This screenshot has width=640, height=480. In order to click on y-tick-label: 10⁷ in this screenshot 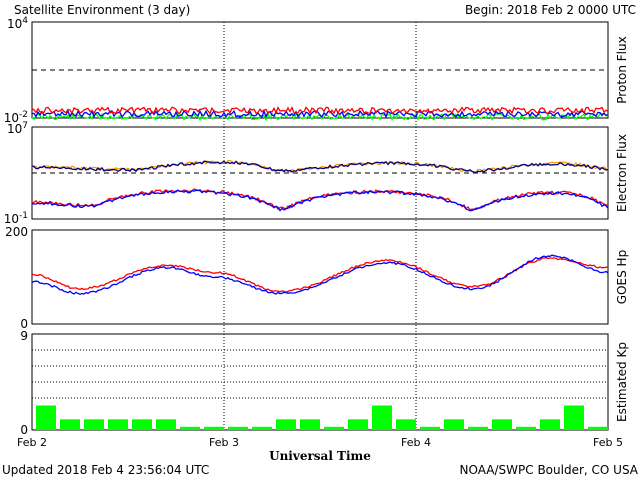, I will do `click(17, 128)`.